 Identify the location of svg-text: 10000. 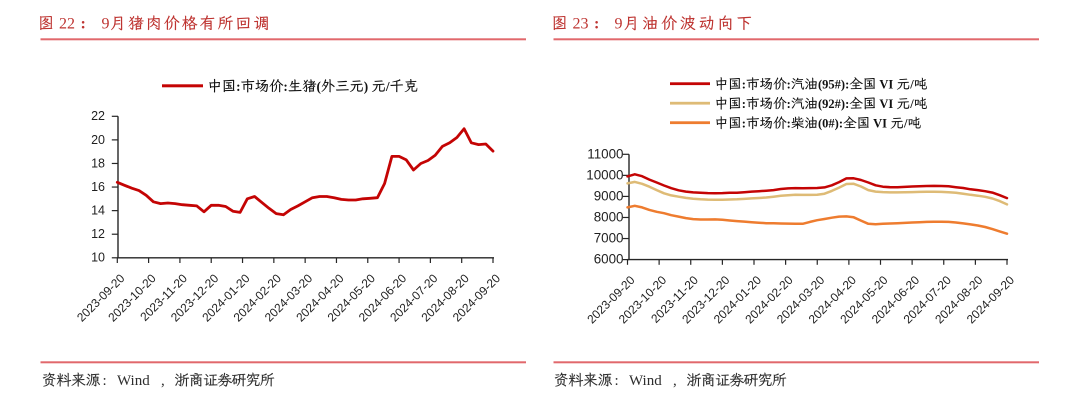
(604, 175).